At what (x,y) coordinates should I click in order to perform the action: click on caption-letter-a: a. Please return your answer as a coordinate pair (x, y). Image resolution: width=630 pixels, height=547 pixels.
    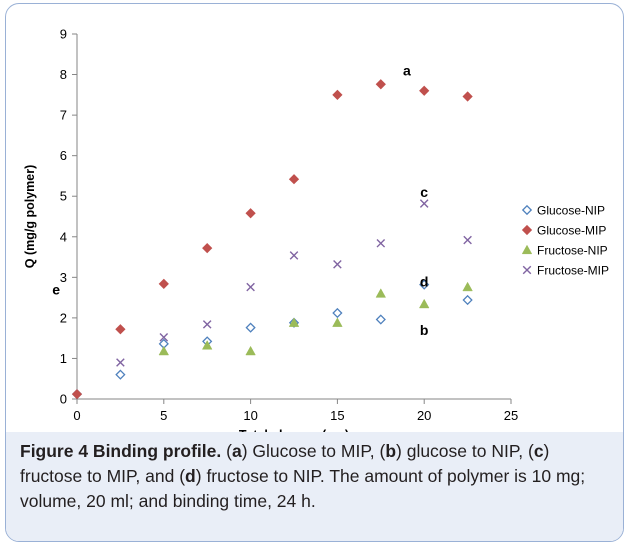
    Looking at the image, I should click on (236, 451).